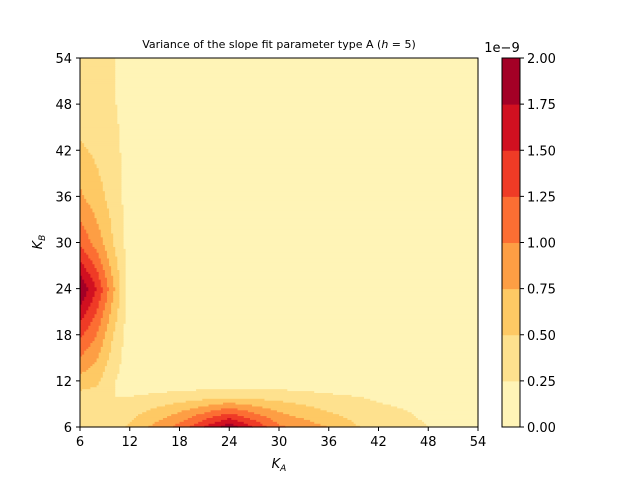 The height and width of the screenshot is (480, 640). Describe the element at coordinates (63, 151) in the screenshot. I see `y-tick-label: 42` at that location.